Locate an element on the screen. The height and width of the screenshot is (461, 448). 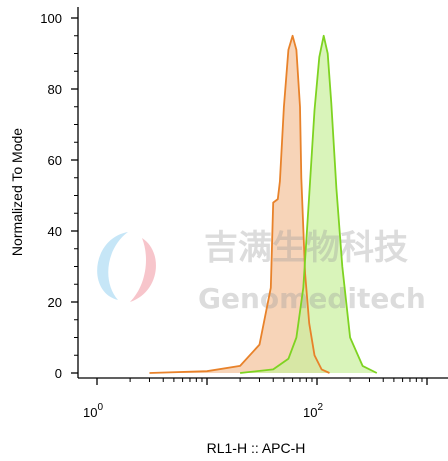
x-ticks: 100102104106 is located at coordinates (255, 399).